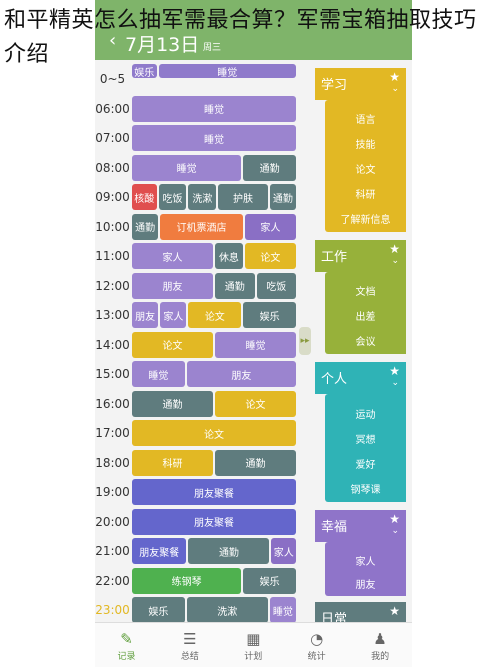 This screenshot has width=500, height=667. I want to click on category-item: 出差, so click(365, 317).